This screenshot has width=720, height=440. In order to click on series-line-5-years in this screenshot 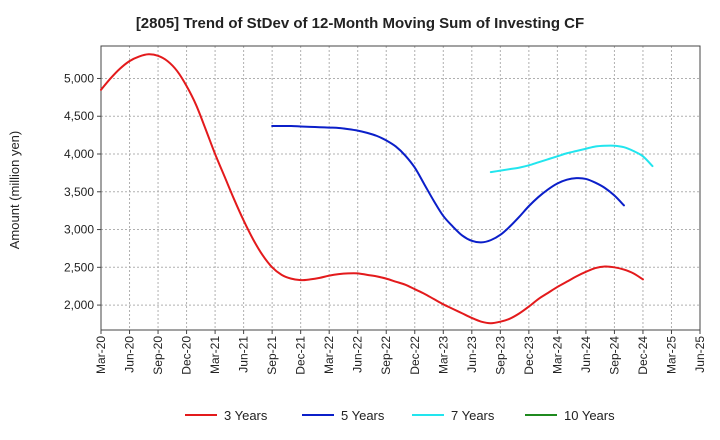, I will do `click(448, 184)`.